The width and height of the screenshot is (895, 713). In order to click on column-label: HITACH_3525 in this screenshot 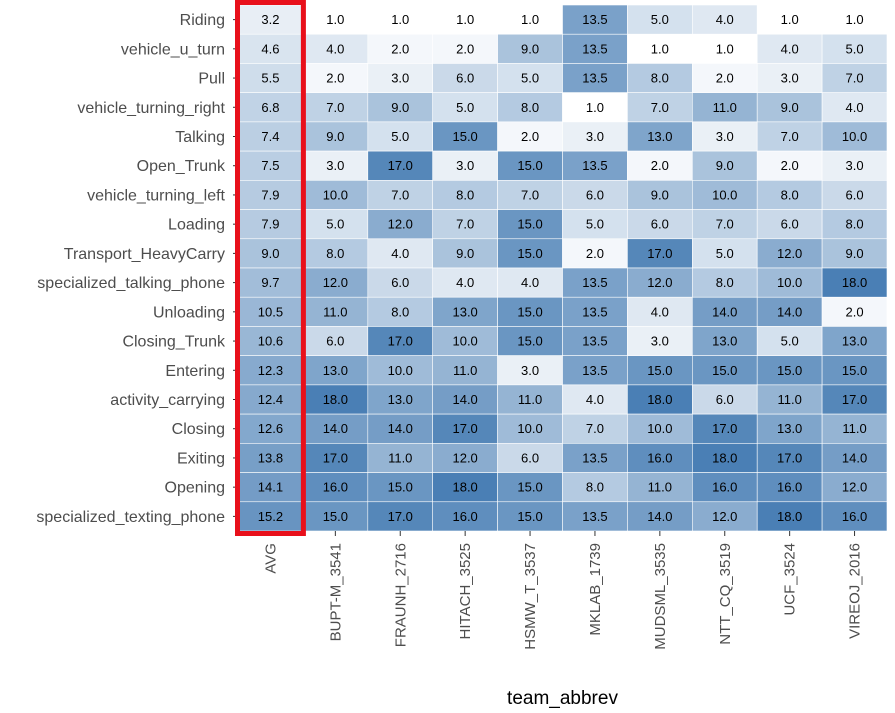, I will do `click(465, 591)`.